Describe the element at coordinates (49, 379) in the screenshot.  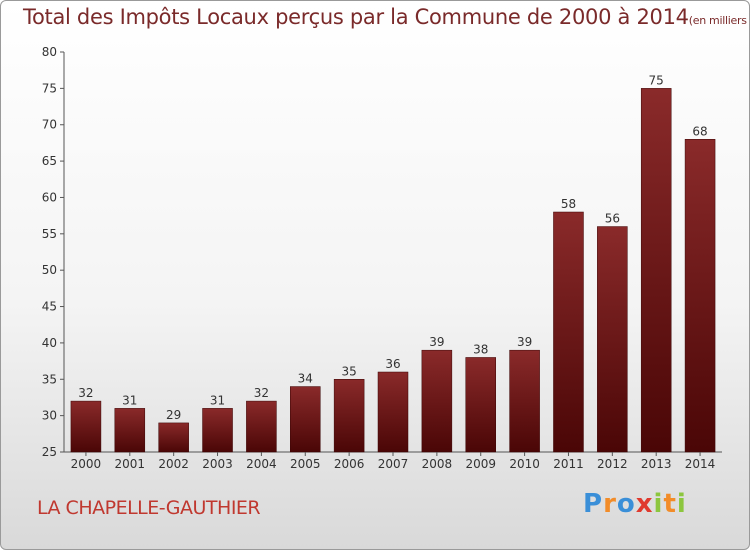
I see `y-tick-label: 35` at that location.